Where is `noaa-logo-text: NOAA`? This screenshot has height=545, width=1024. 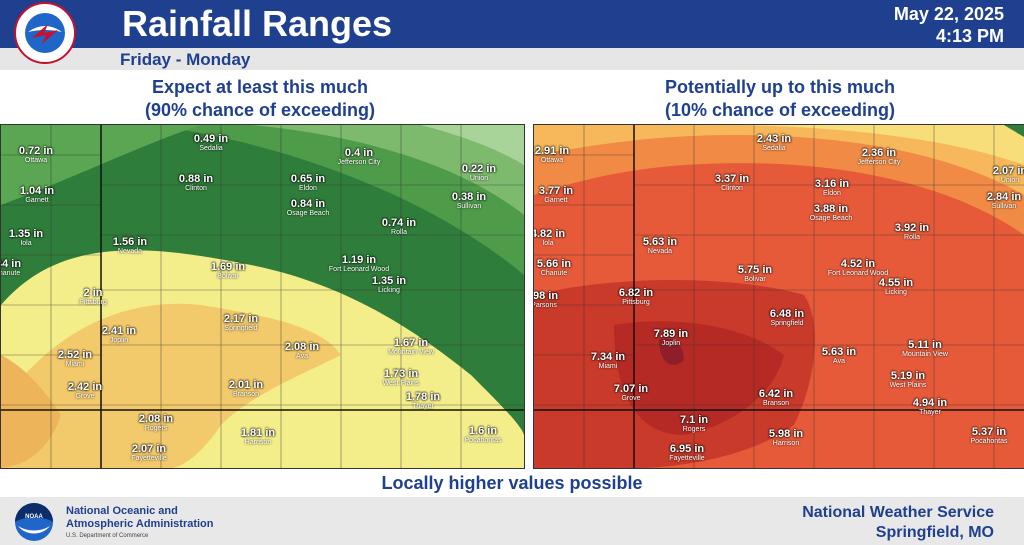
noaa-logo-text: NOAA is located at coordinates (34, 517).